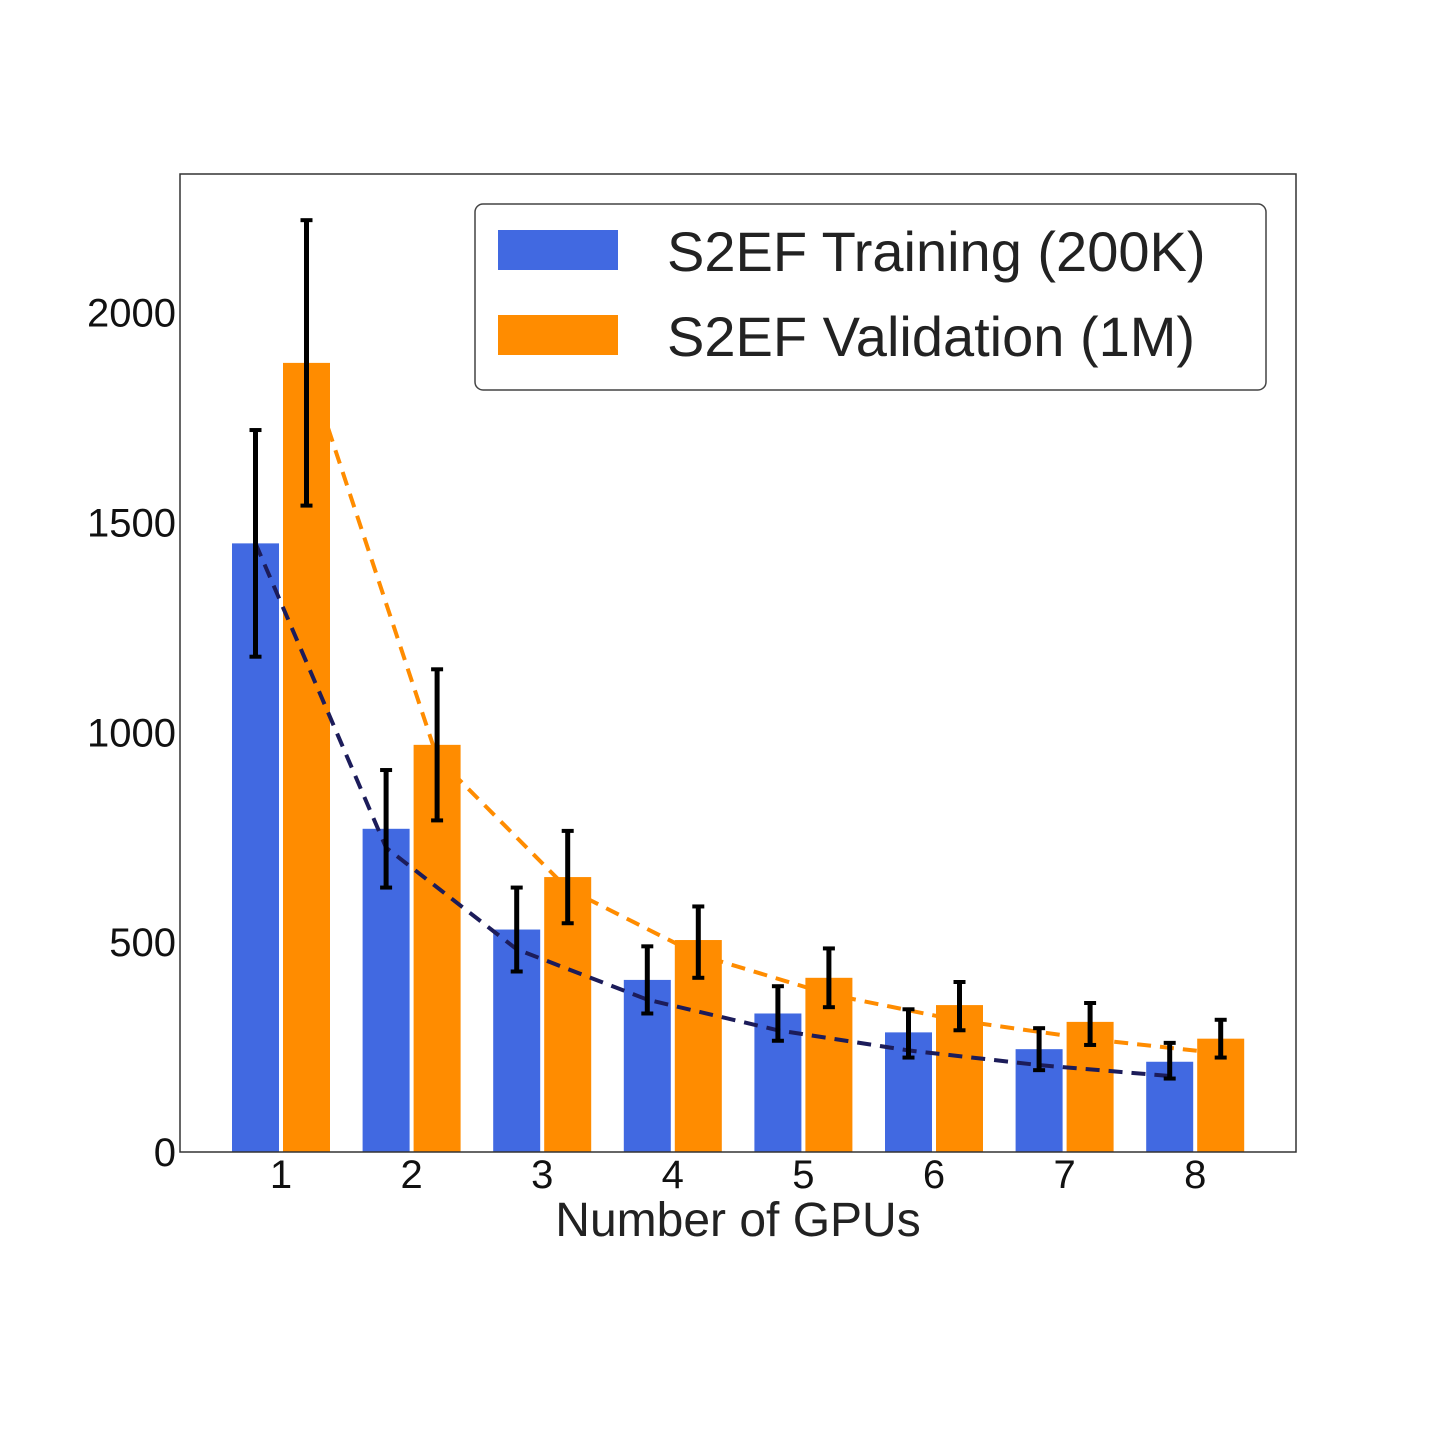 The width and height of the screenshot is (1440, 1440). Describe the element at coordinates (931, 336) in the screenshot. I see `legend-label-validation: S2EF Validation (1M)` at that location.